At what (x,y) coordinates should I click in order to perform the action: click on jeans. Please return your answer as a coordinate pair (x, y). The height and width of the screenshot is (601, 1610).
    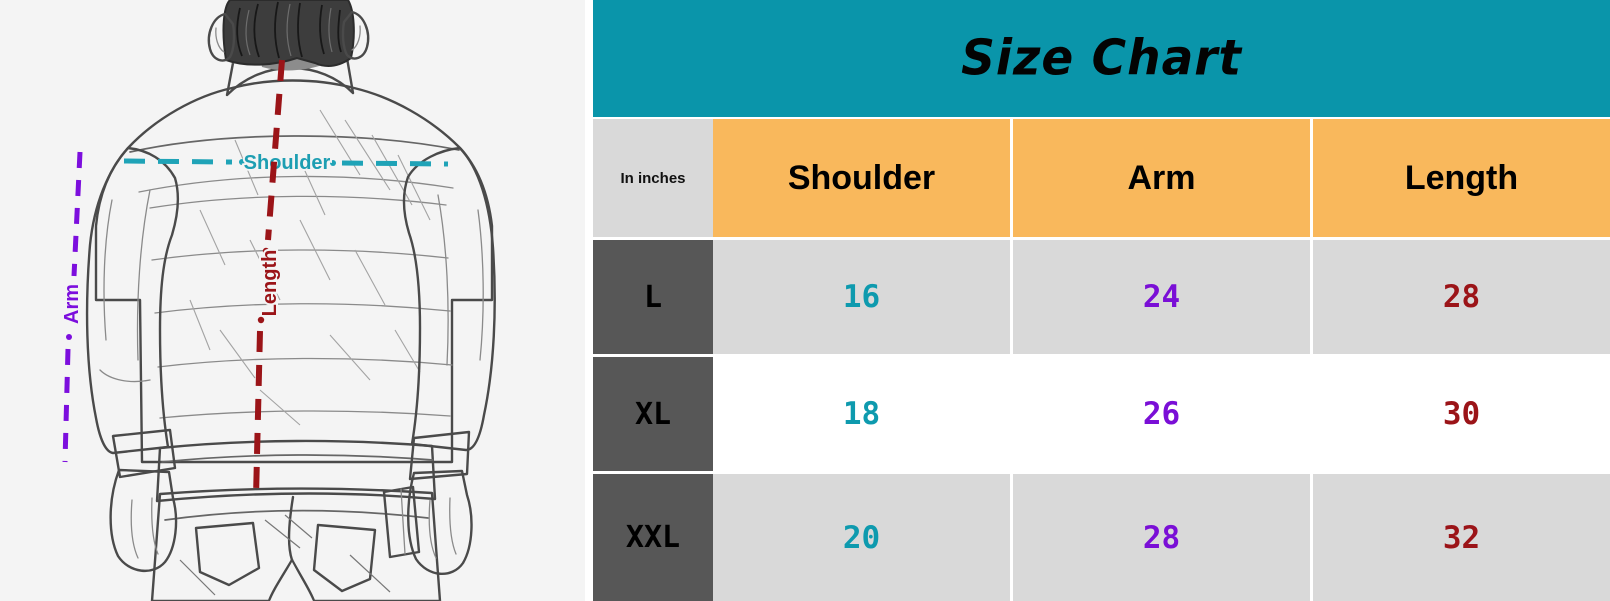
    Looking at the image, I should click on (296, 544).